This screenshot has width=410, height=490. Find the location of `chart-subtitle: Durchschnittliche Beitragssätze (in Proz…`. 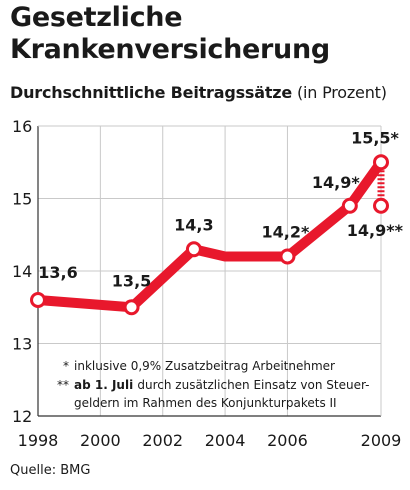

chart-subtitle: Durchschnittliche Beitragssätze (in Proz… is located at coordinates (198, 93).